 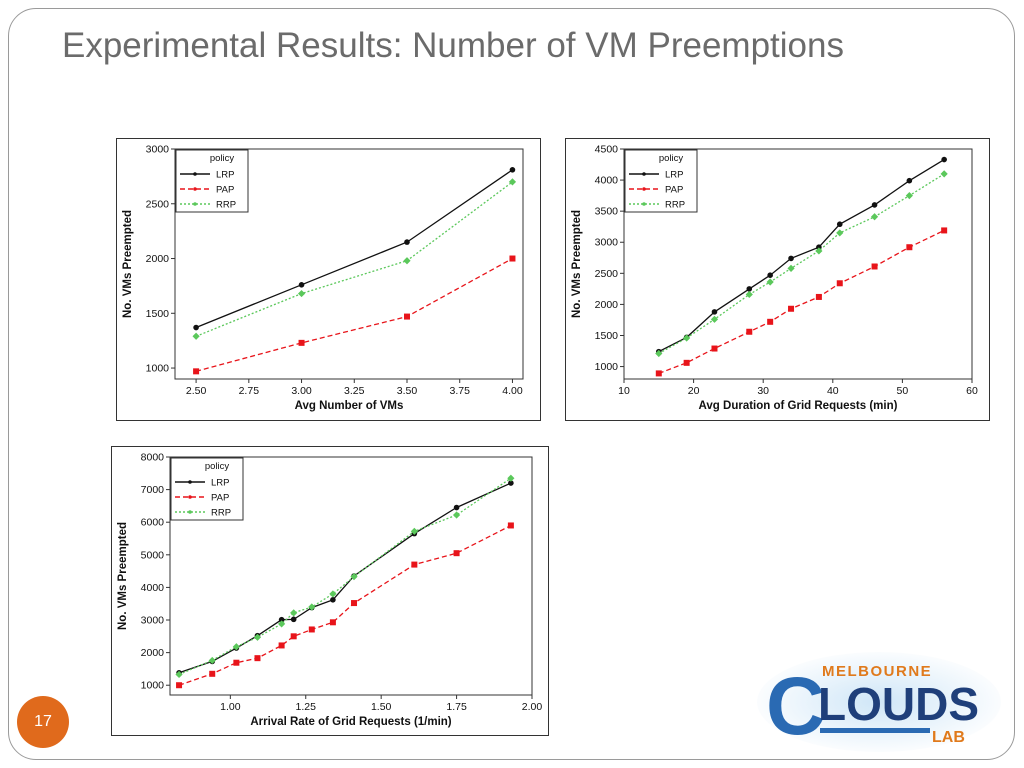 What do you see at coordinates (301, 391) in the screenshot?
I see `x-tick-label: 3.00` at bounding box center [301, 391].